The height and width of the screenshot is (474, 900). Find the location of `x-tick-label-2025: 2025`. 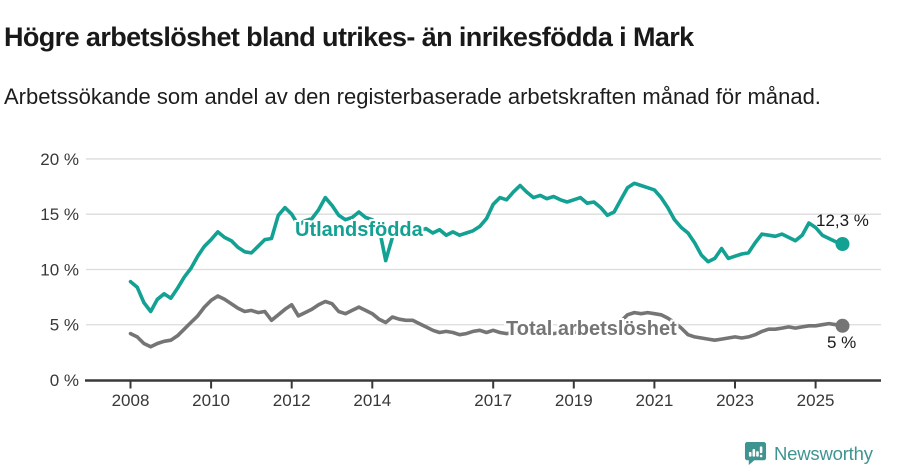

x-tick-label-2025: 2025 is located at coordinates (816, 400).